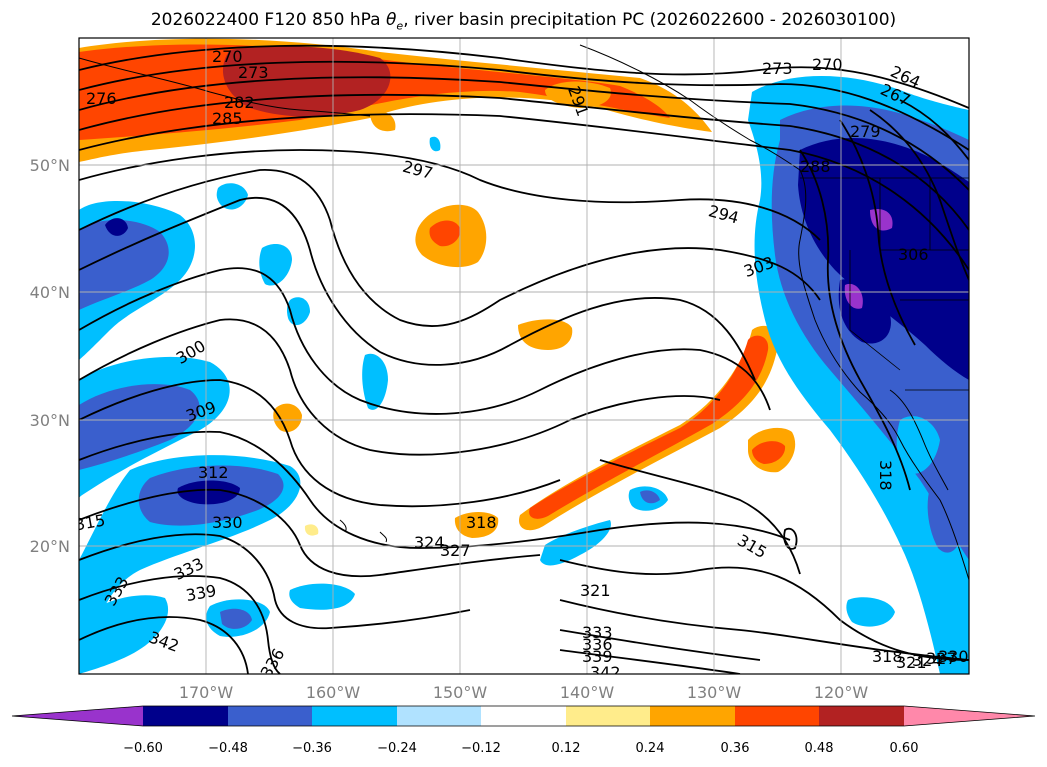  I want to click on colorbar-outline, so click(523, 716).